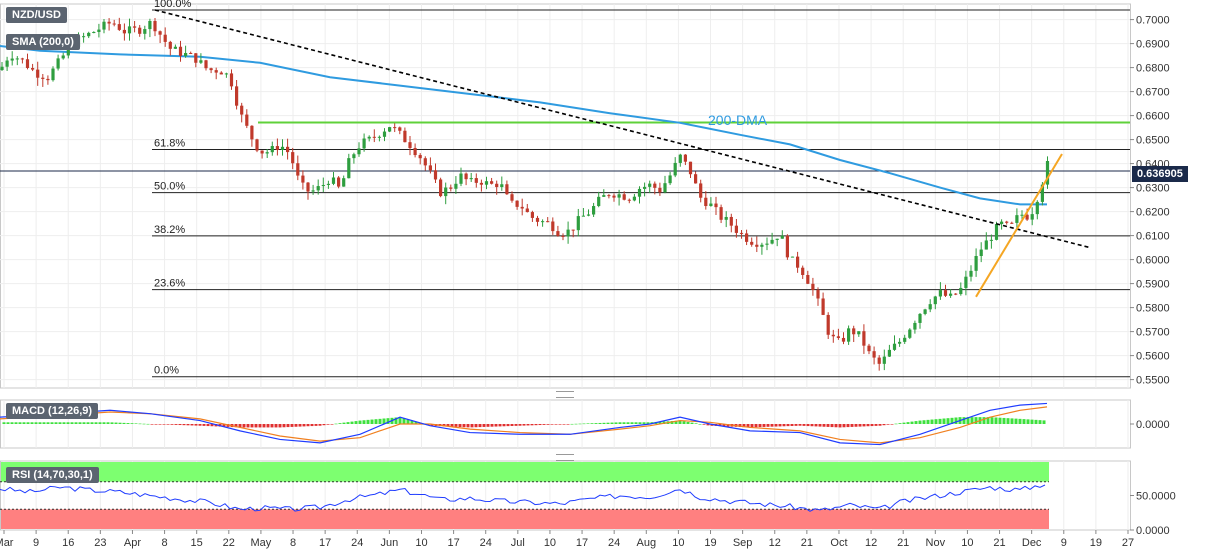  Describe the element at coordinates (738, 120) in the screenshot. I see `dma-annotation: 200-DMA` at that location.